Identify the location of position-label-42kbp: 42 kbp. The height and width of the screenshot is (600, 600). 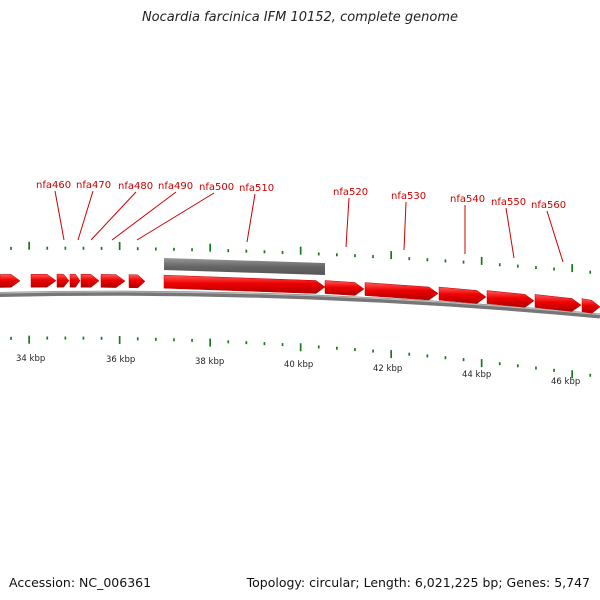
(387, 369).